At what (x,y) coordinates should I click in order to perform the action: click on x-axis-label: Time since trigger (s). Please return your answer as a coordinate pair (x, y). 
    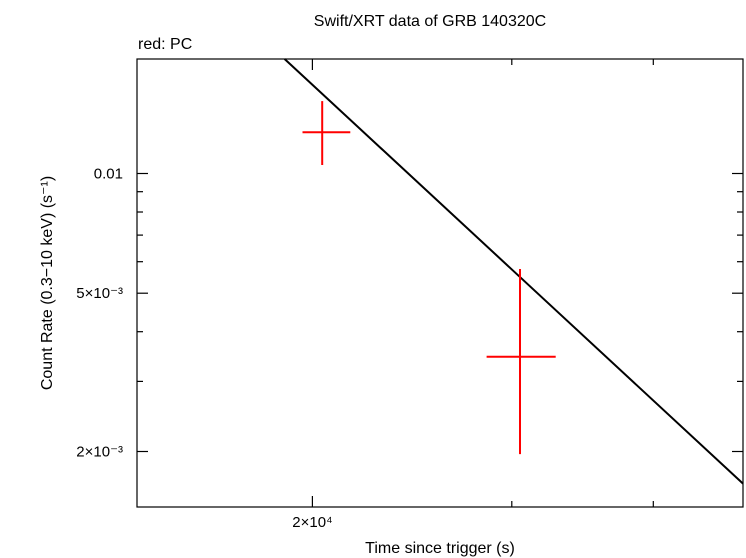
    Looking at the image, I should click on (440, 548).